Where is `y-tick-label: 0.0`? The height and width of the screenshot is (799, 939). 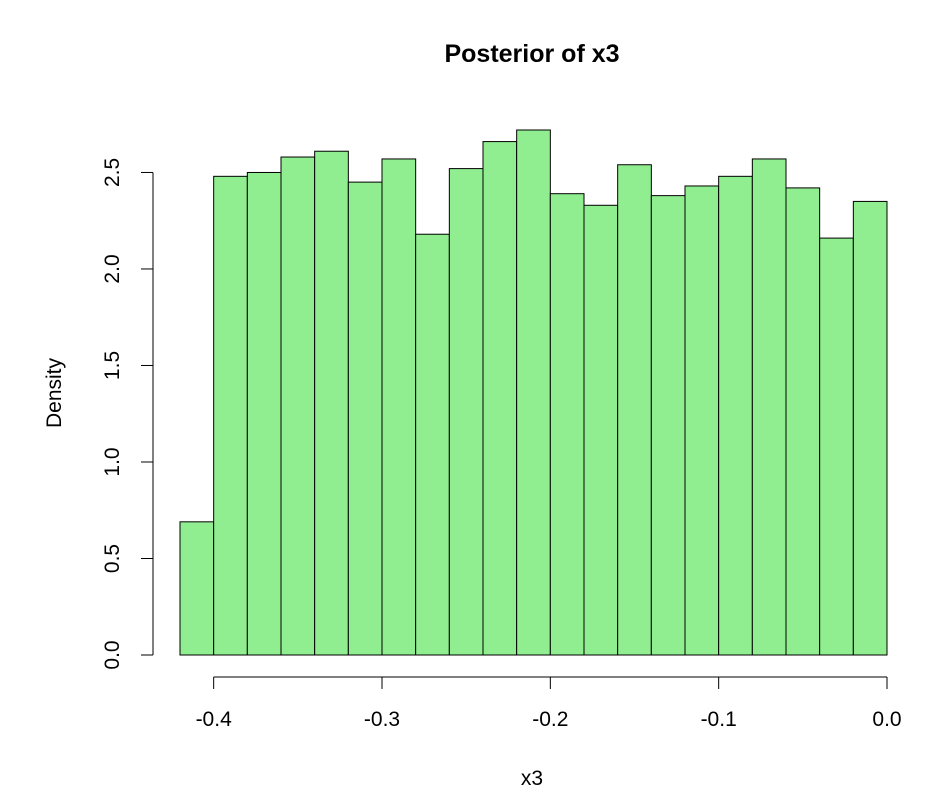
y-tick-label: 0.0 is located at coordinates (112, 654).